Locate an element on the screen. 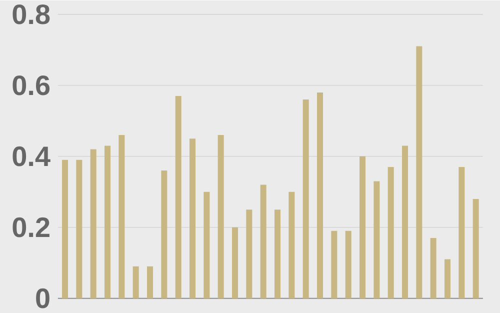 The width and height of the screenshot is (500, 313). y-tick-label: 0.6 is located at coordinates (31, 85).